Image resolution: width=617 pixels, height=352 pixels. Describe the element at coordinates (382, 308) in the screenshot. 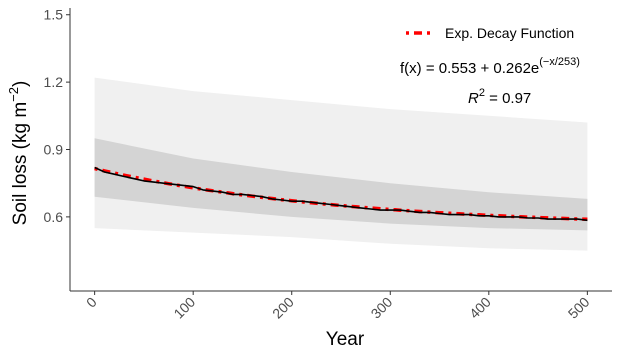

I see `x-tick-label: 300` at that location.